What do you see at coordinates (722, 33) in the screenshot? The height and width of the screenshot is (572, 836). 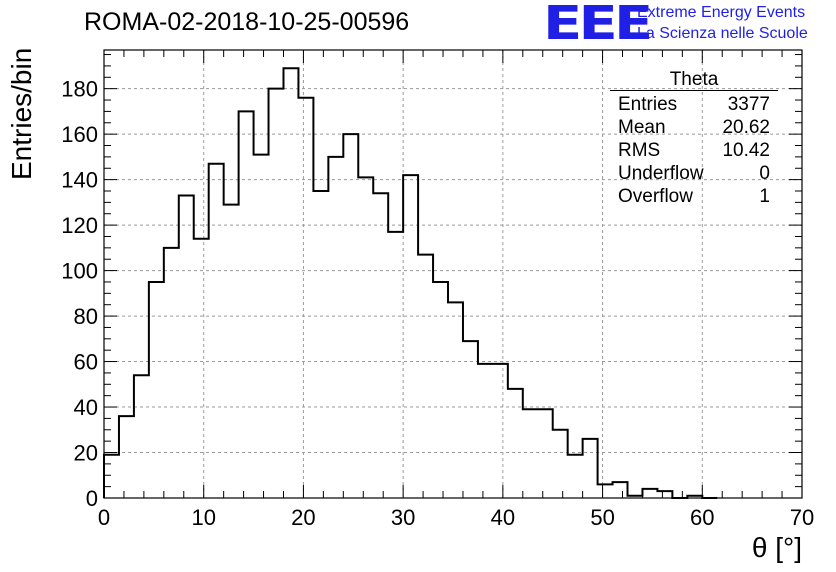 I see `logo-subtitle-line-2: La Scienza nelle Scuole` at bounding box center [722, 33].